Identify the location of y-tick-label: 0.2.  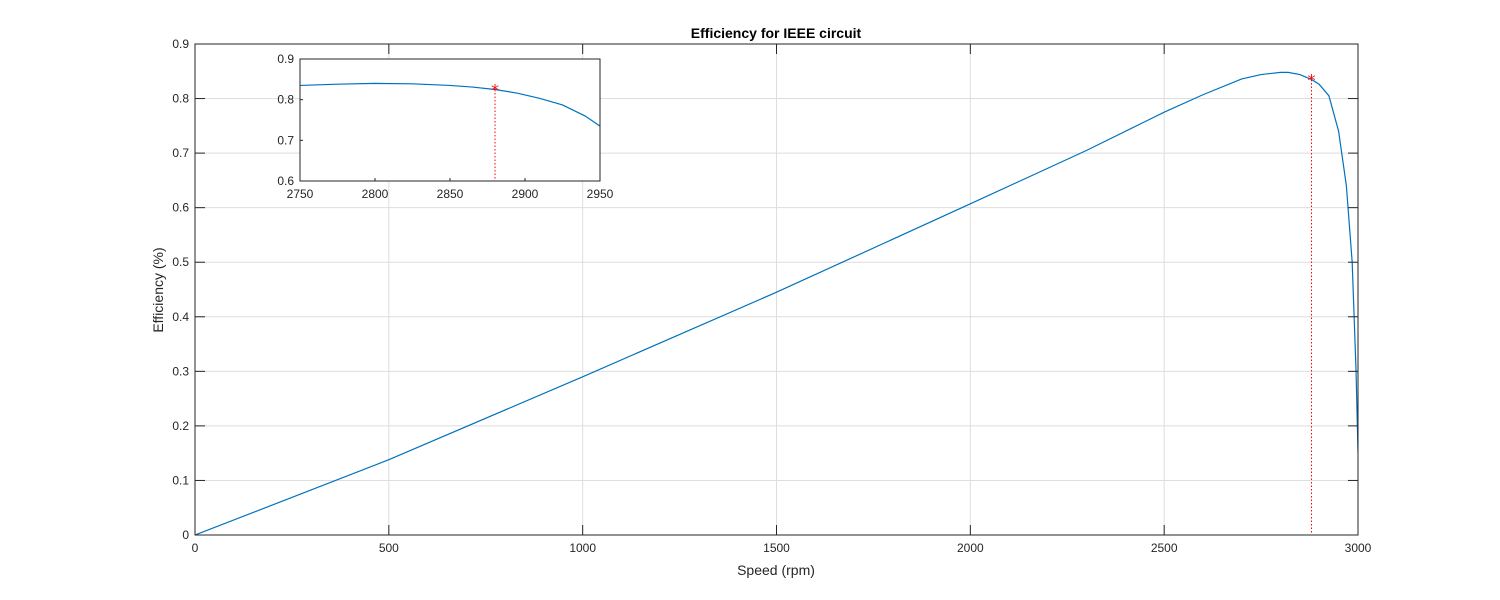
(180, 426).